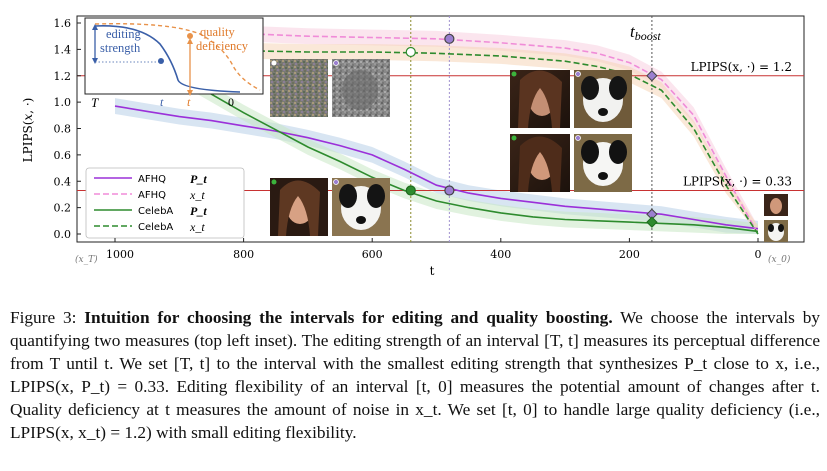 The width and height of the screenshot is (827, 471). I want to click on caption-figure-number: Figure 3:, so click(43, 317).